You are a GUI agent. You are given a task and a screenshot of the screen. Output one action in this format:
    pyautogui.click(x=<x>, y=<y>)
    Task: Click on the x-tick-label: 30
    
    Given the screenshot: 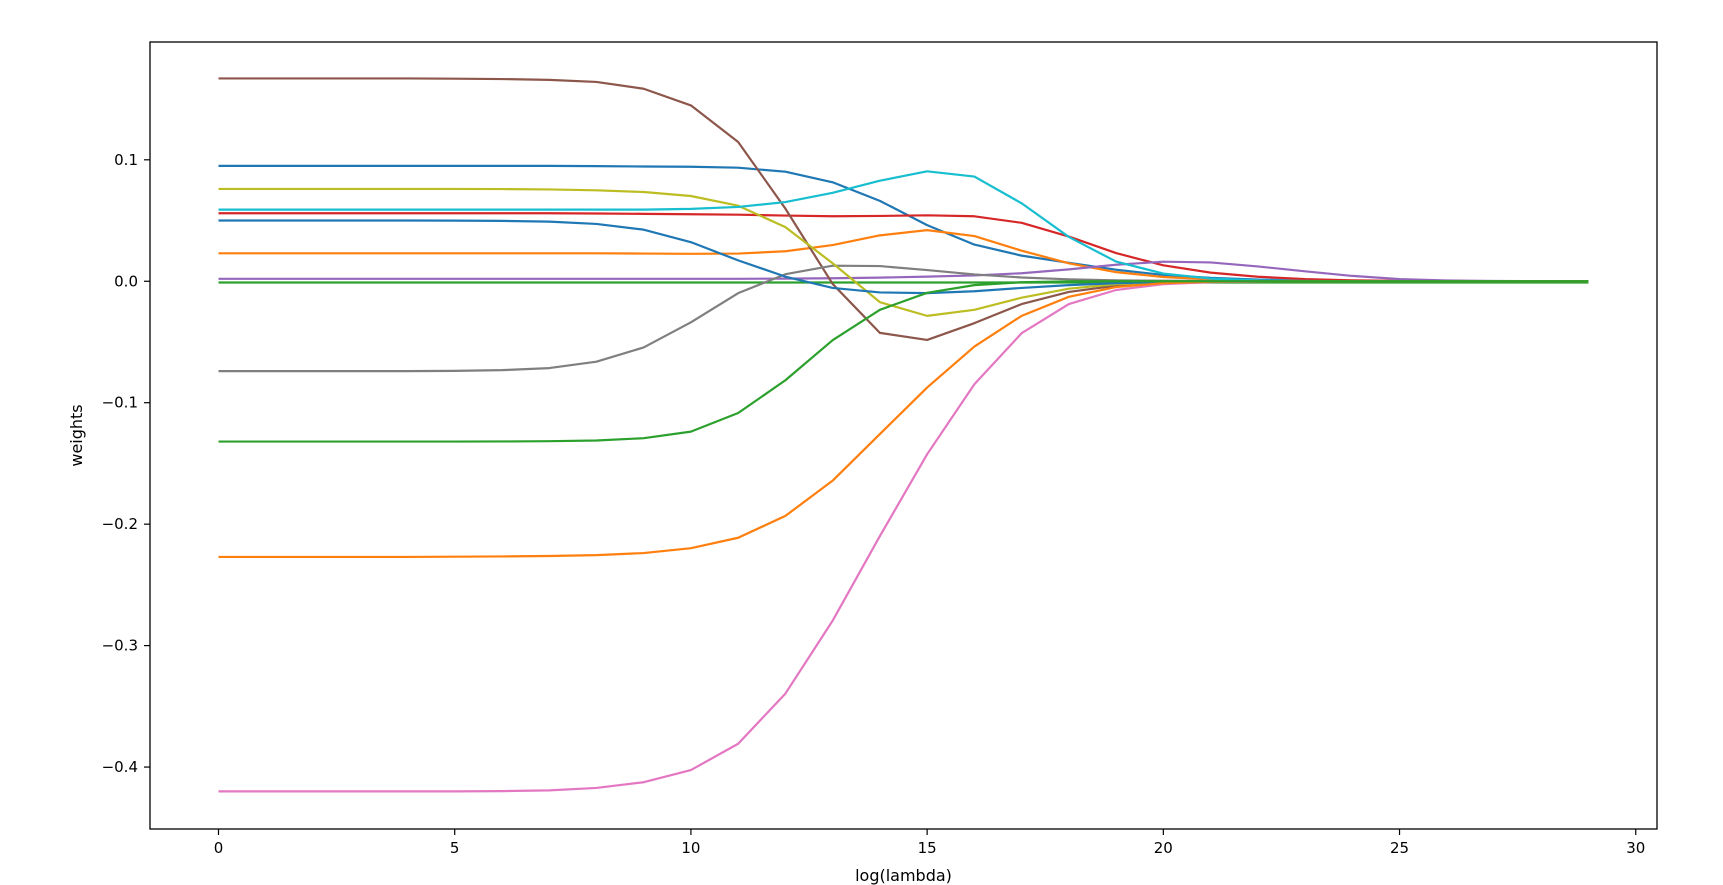 What is the action you would take?
    pyautogui.click(x=1635, y=848)
    